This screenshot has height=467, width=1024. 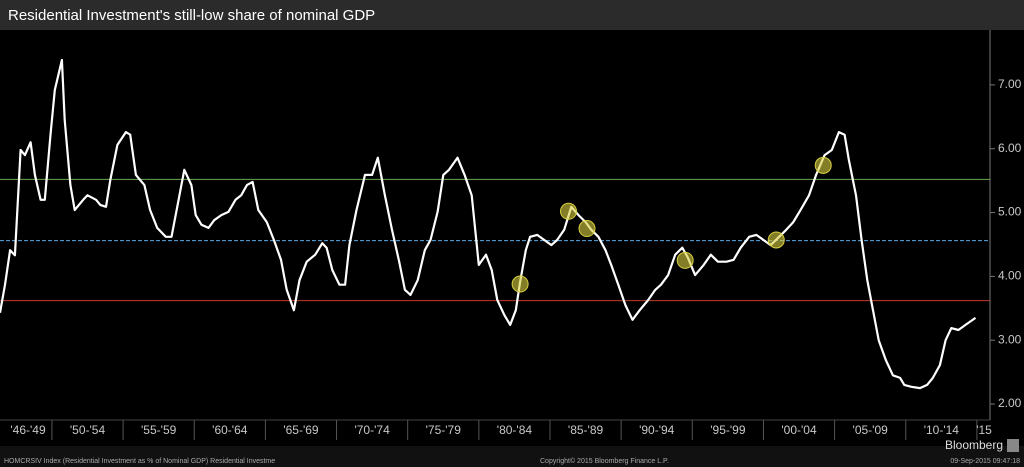 What do you see at coordinates (1010, 148) in the screenshot?
I see `y-tick-label: 6.00` at bounding box center [1010, 148].